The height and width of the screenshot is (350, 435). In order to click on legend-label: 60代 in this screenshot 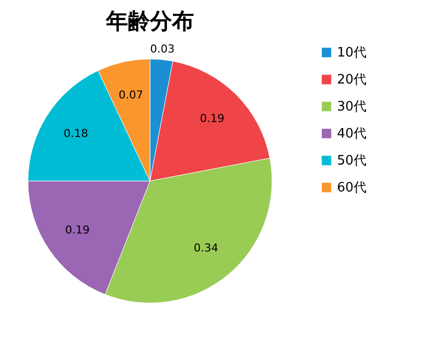, I will do `click(352, 188)`.